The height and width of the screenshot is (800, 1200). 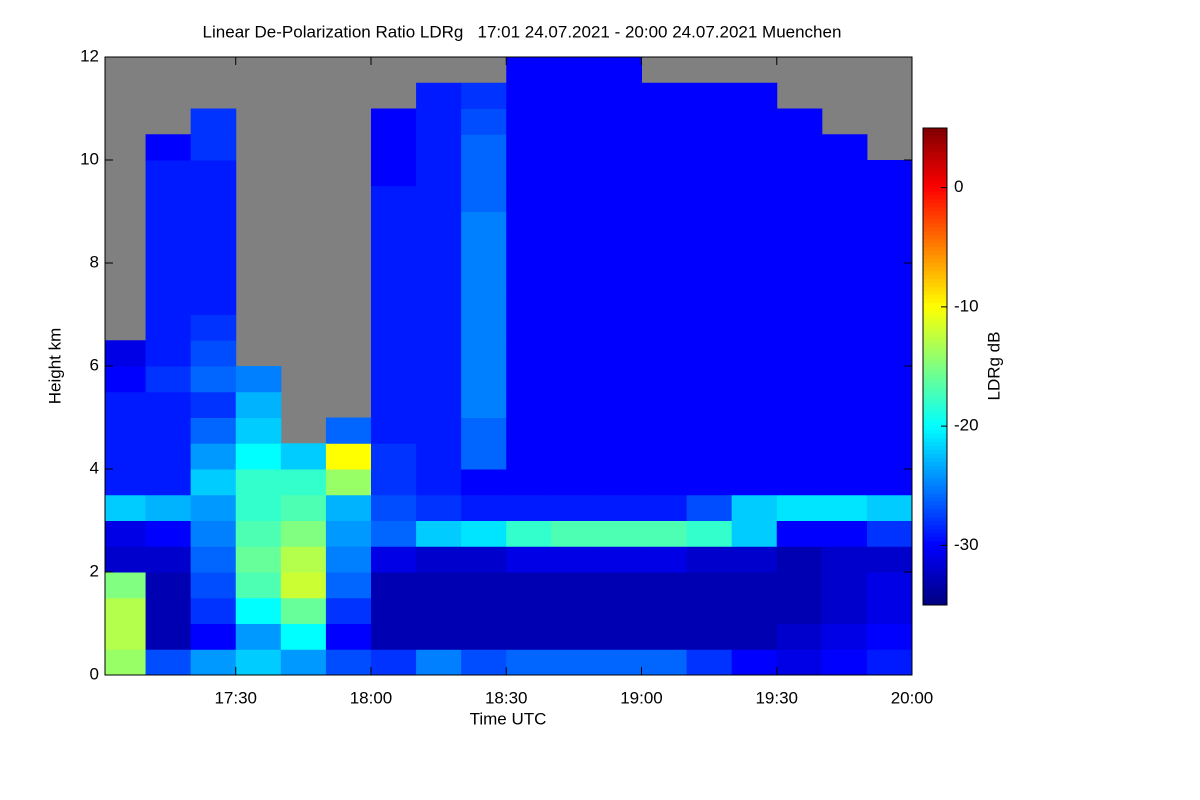 What do you see at coordinates (641, 697) in the screenshot?
I see `x-tick-label: 19:00` at bounding box center [641, 697].